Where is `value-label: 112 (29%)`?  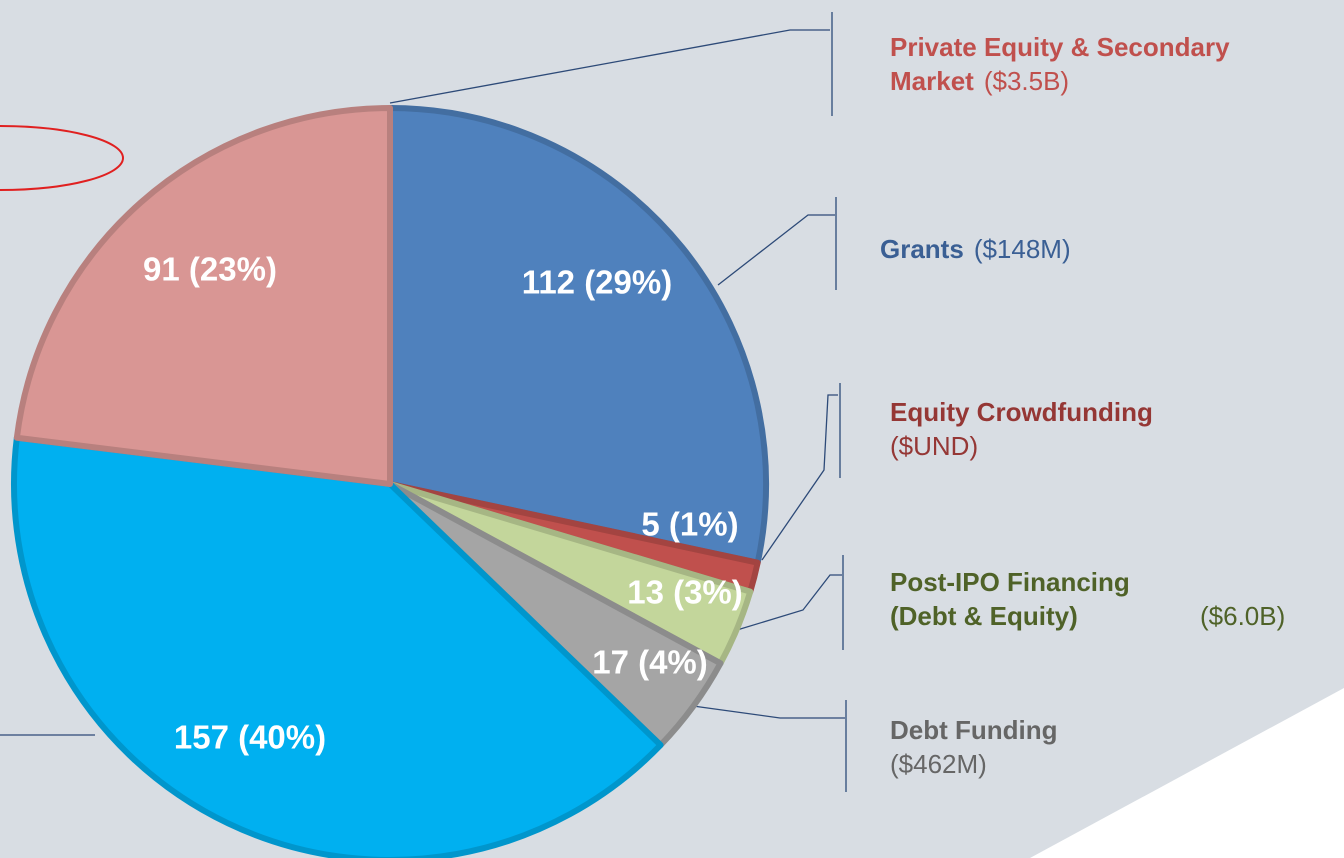 value-label: 112 (29%) is located at coordinates (597, 282).